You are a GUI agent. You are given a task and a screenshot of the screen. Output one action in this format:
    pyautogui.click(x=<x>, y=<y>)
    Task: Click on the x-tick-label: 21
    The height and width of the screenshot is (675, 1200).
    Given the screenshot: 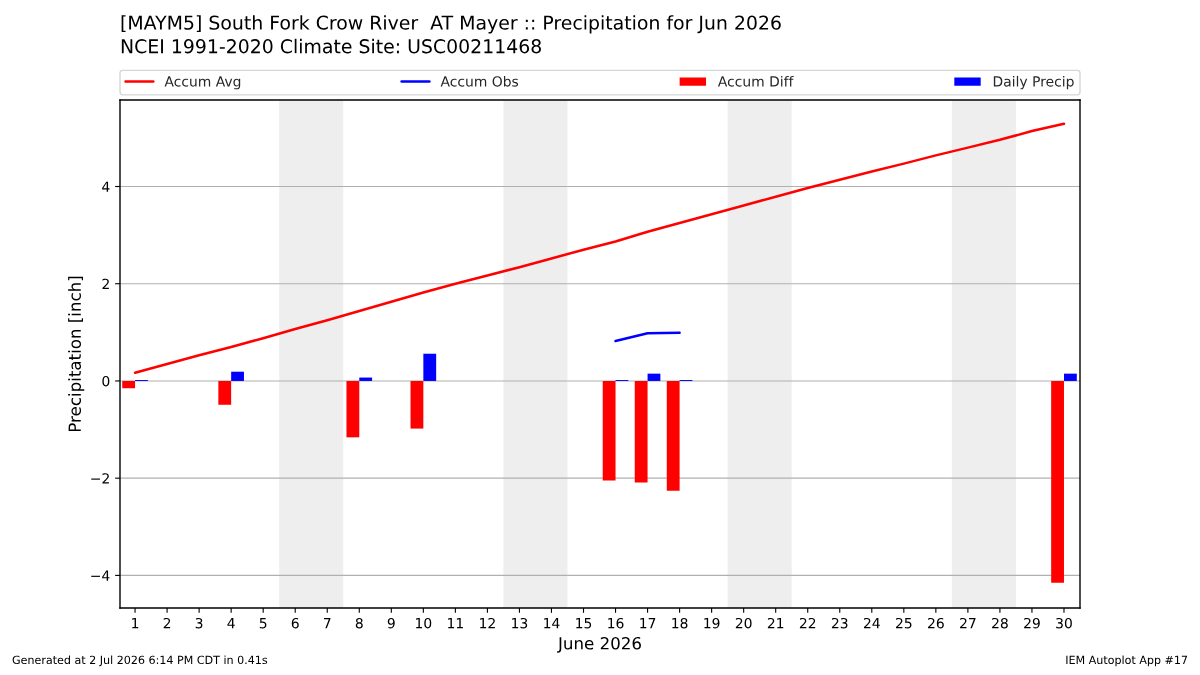 What is the action you would take?
    pyautogui.click(x=775, y=623)
    